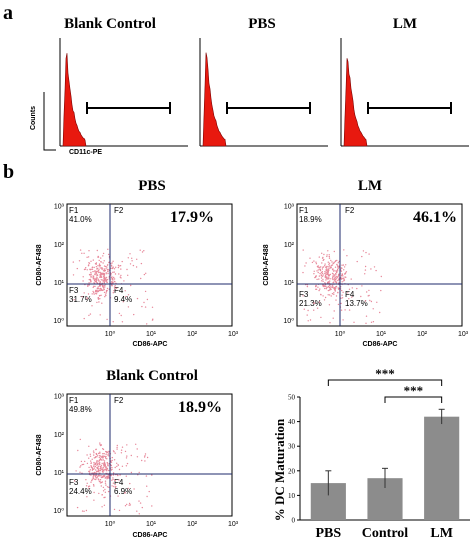 The width and height of the screenshot is (474, 551). Describe the element at coordinates (233, 524) in the screenshot. I see `x-tick-label: 10³` at that location.